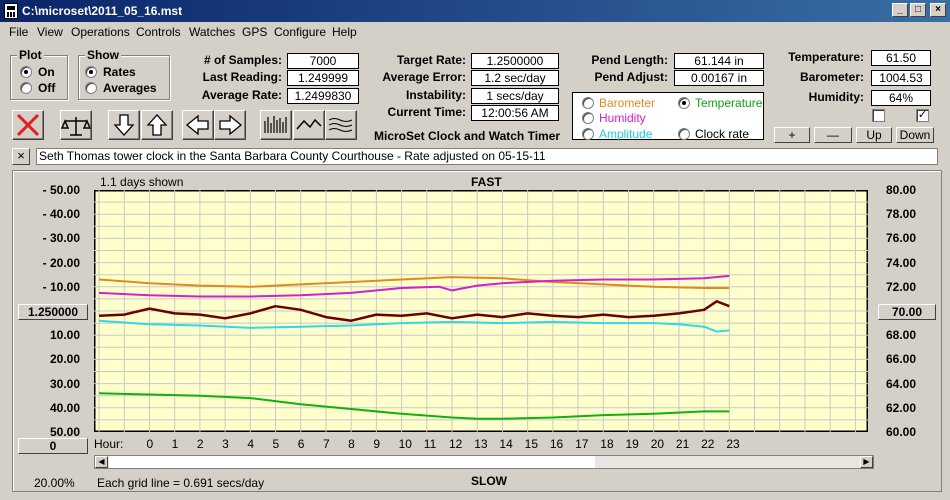 This screenshot has width=950, height=500. I want to click on menu-controls: Controls, so click(158, 32).